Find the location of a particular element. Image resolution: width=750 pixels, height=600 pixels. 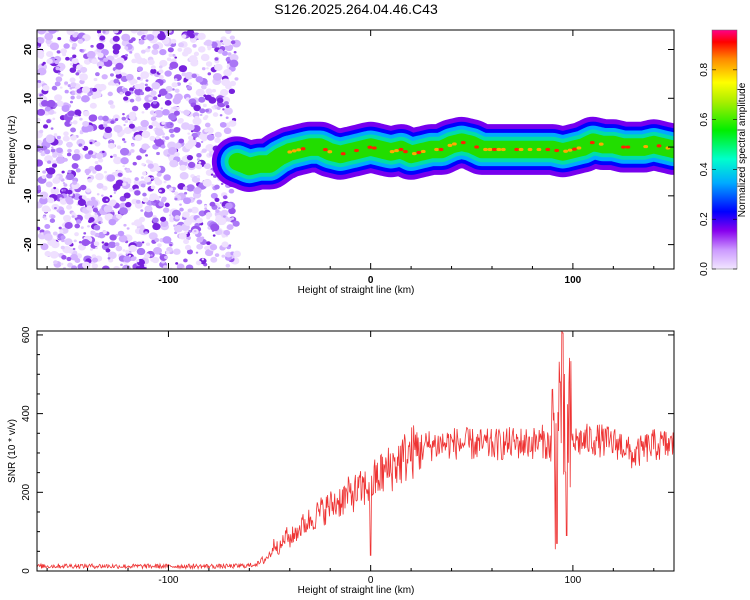

colorbar-tick-label: 0.0 is located at coordinates (704, 269).